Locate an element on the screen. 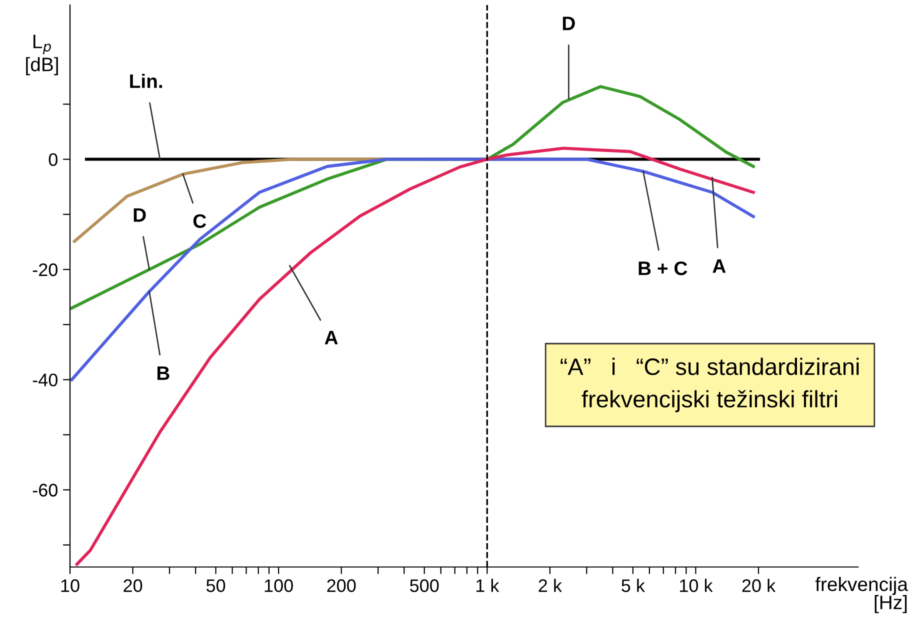 The image size is (913, 621). x-tick-label: 10 is located at coordinates (70, 585).